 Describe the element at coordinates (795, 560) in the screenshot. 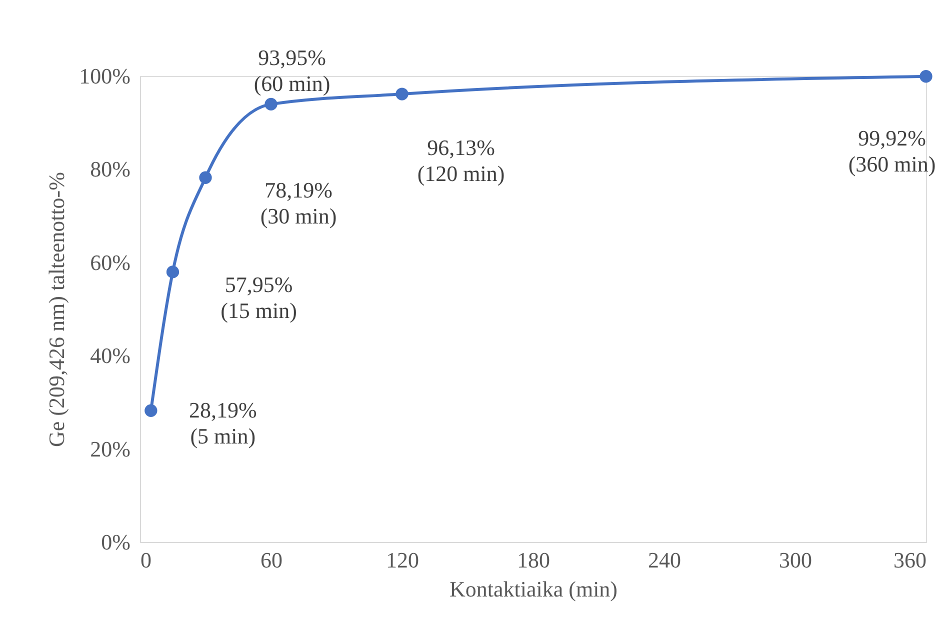

I see `x-tick-label: 300` at that location.